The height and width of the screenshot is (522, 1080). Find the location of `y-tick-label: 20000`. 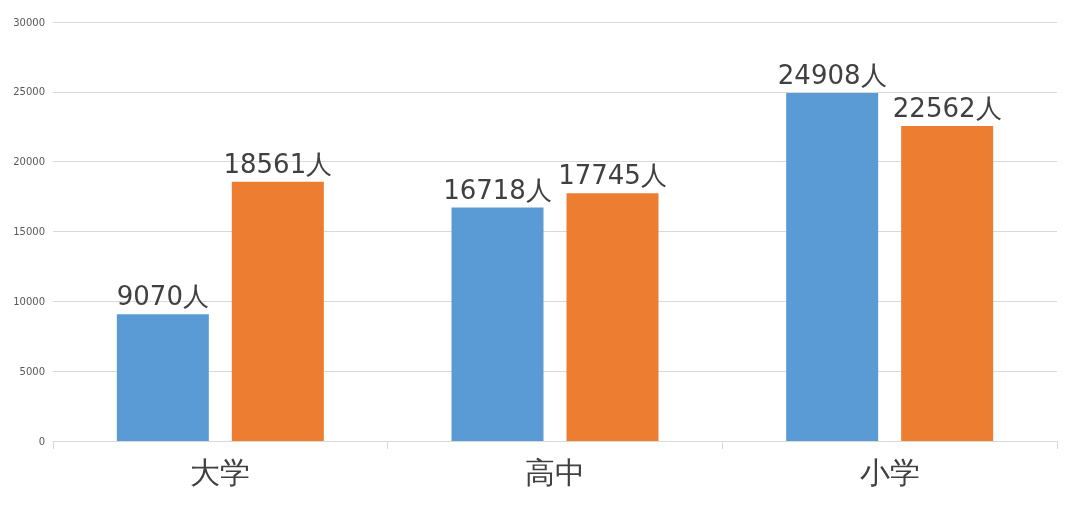

y-tick-label: 20000 is located at coordinates (29, 162).